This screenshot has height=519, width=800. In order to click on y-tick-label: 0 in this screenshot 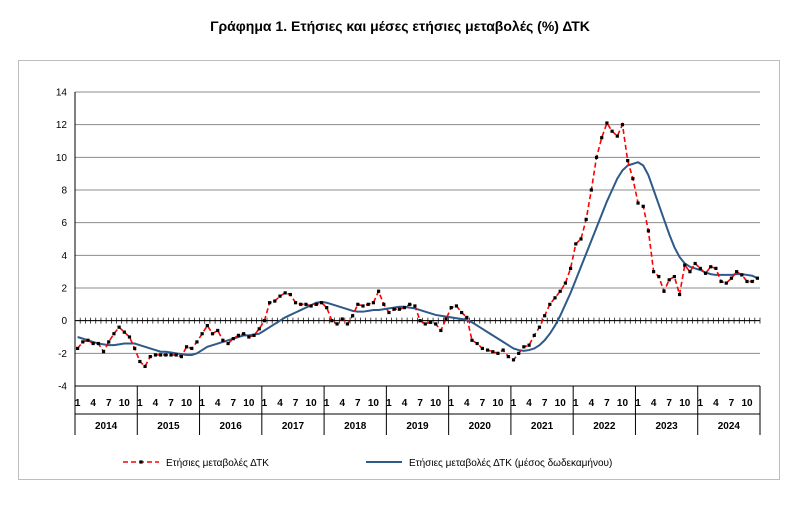, I will do `click(64, 321)`.